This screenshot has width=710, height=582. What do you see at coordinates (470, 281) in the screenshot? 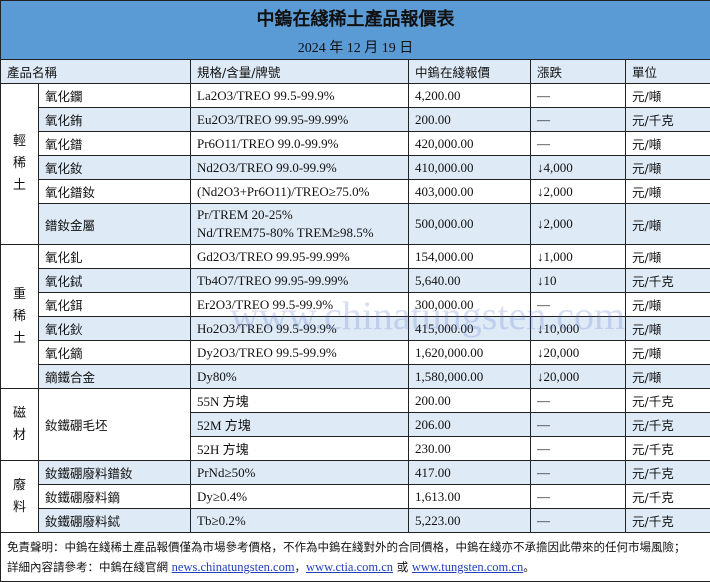
I see `price-cell: 5,640.00` at bounding box center [470, 281].